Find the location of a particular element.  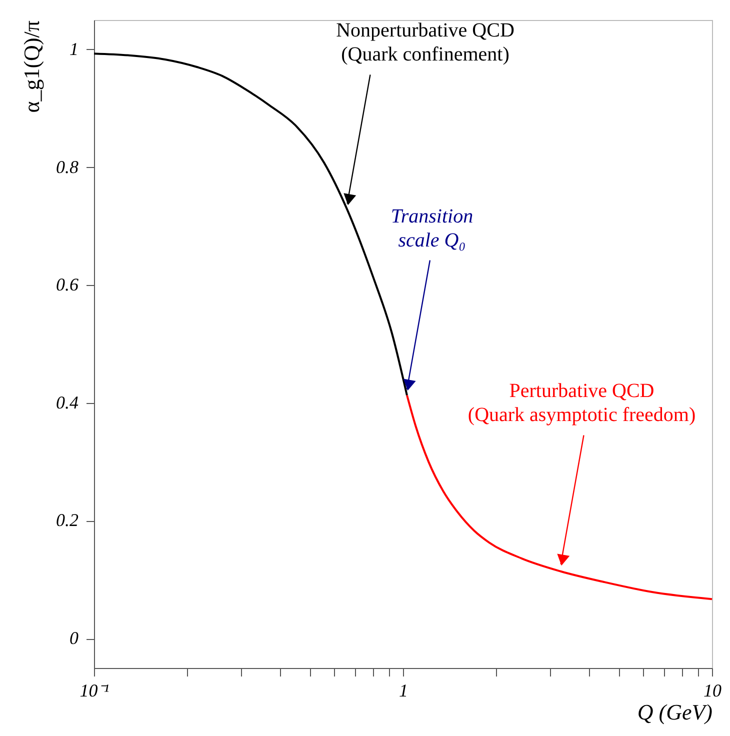

y-tick-label: 1 is located at coordinates (74, 48).